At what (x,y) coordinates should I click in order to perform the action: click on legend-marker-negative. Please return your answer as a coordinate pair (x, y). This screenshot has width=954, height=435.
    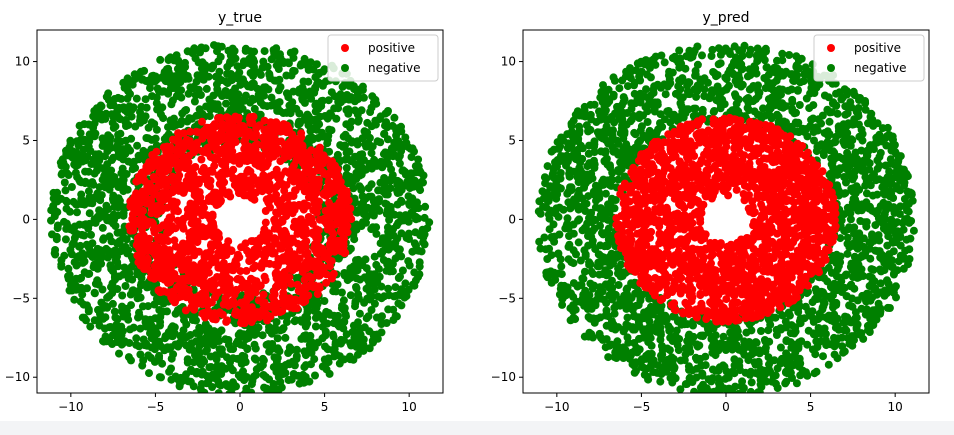
    Looking at the image, I should click on (345, 68).